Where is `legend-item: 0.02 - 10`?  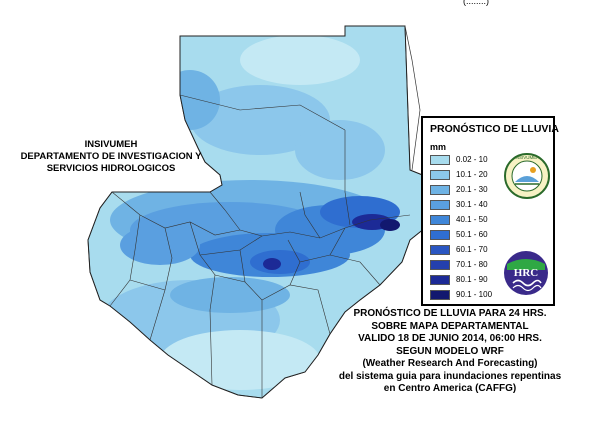 legend-item: 0.02 - 10 is located at coordinates (459, 159).